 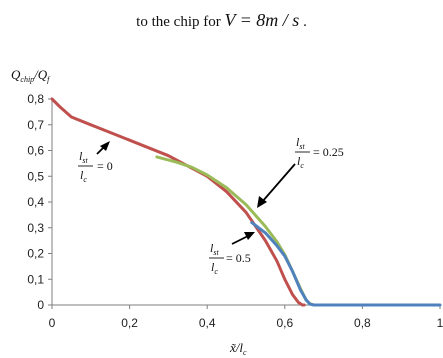 I want to click on x-tick-label: 0,4, so click(x=207, y=323).